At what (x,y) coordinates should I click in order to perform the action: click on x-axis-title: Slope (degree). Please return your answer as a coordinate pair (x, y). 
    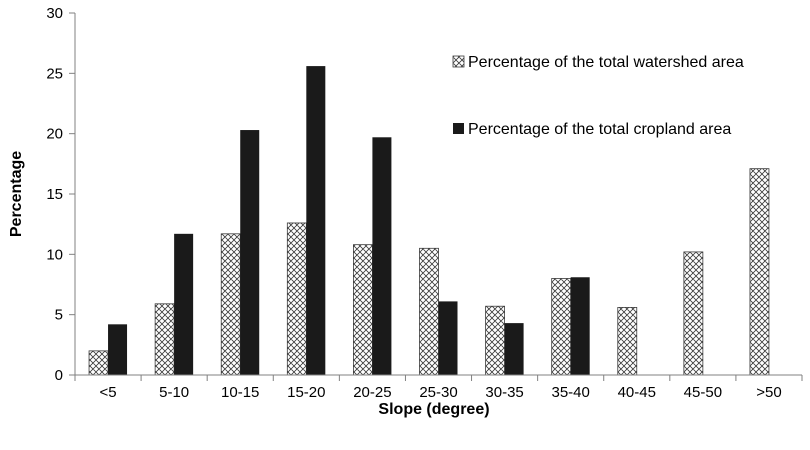
    Looking at the image, I should click on (433, 409).